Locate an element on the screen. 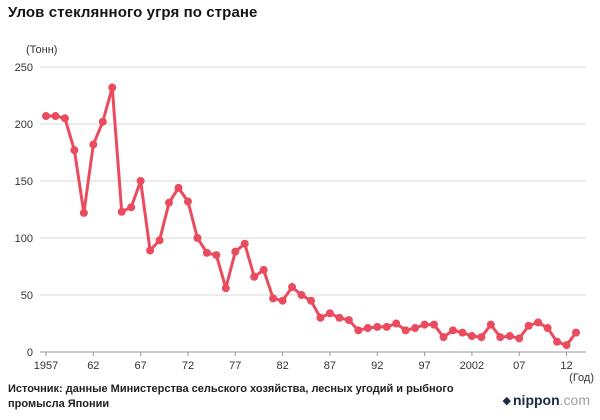  x-axis-unit-label: (Год) is located at coordinates (581, 378).